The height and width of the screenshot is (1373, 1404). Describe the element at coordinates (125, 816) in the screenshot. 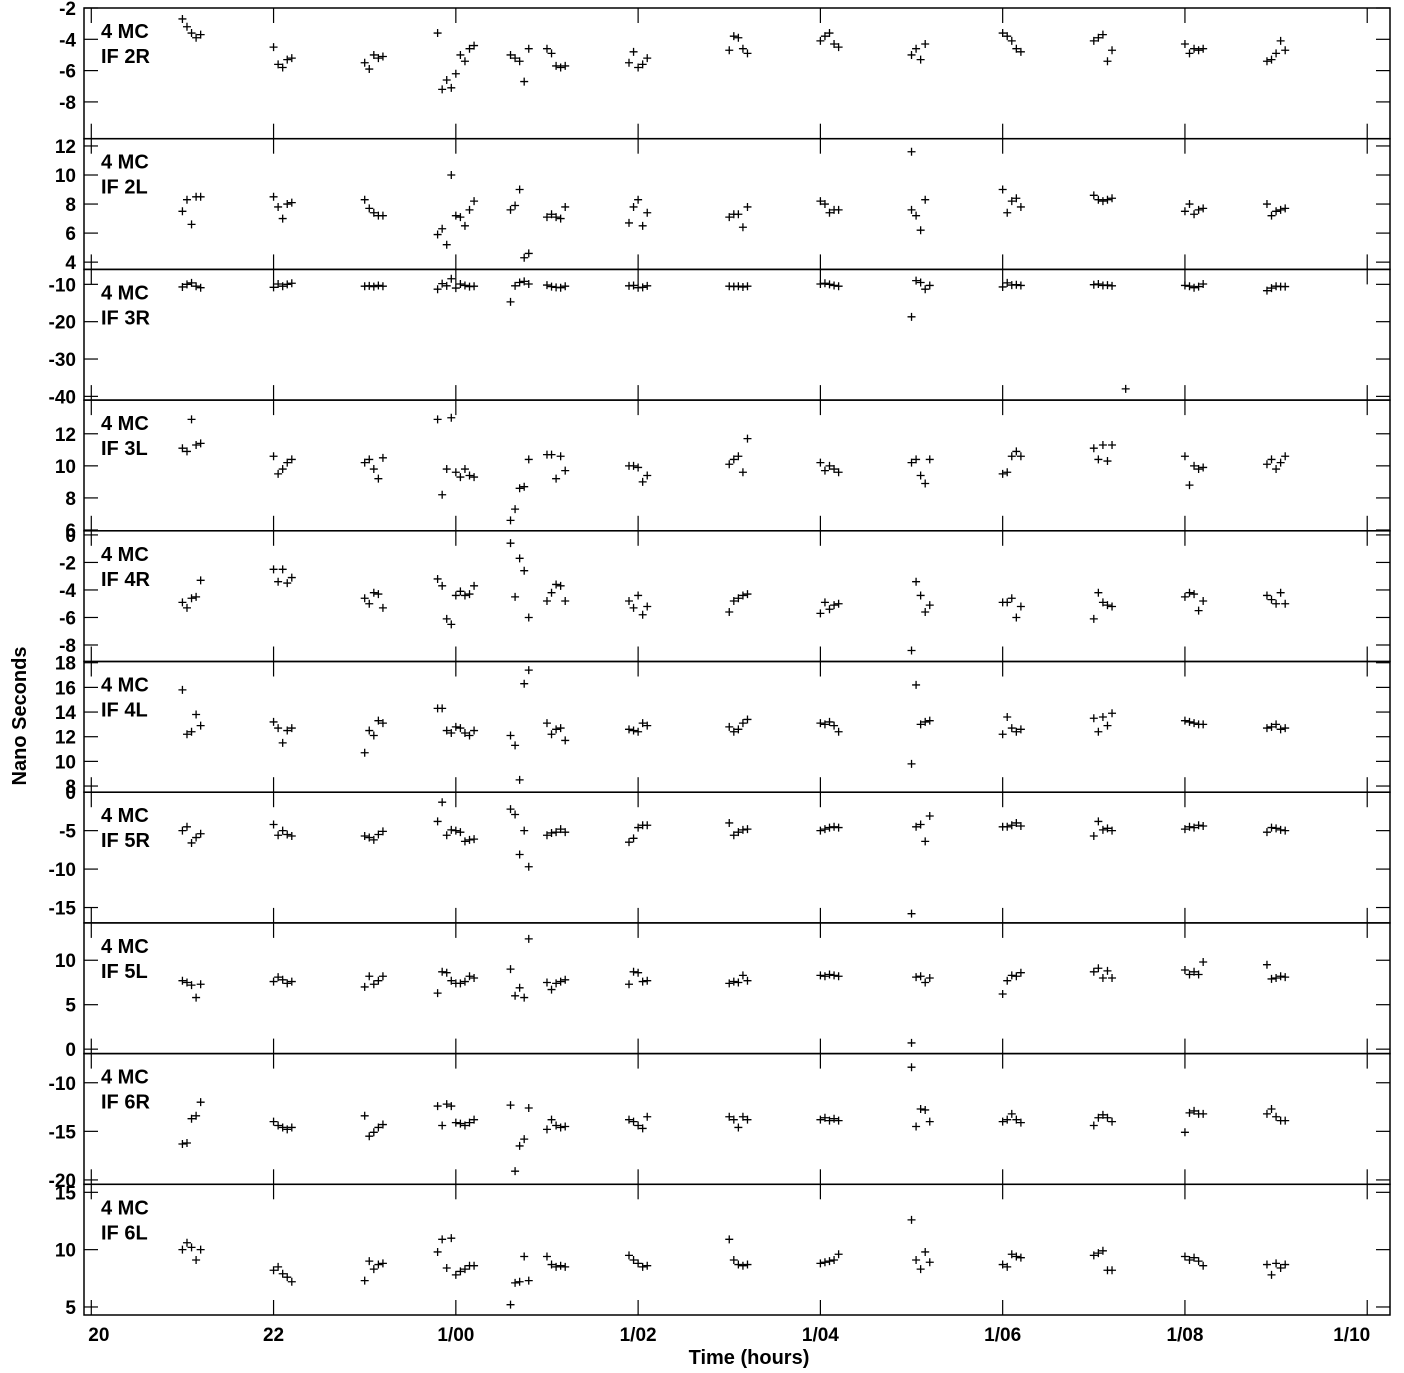

I see `panel-label-line1: 4 MC` at that location.